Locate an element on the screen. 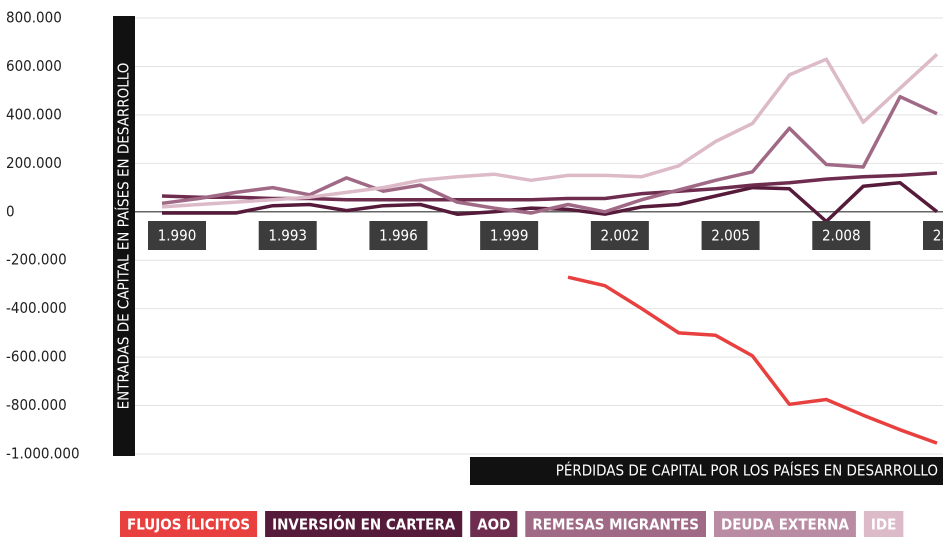 The width and height of the screenshot is (943, 537). x-tick-label: 1.996 is located at coordinates (398, 236).